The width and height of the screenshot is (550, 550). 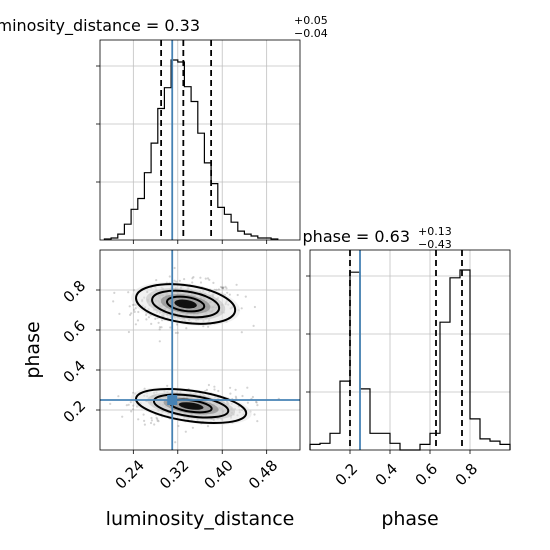 I want to click on phase-x-tick-label: 0.4, so click(x=387, y=475).